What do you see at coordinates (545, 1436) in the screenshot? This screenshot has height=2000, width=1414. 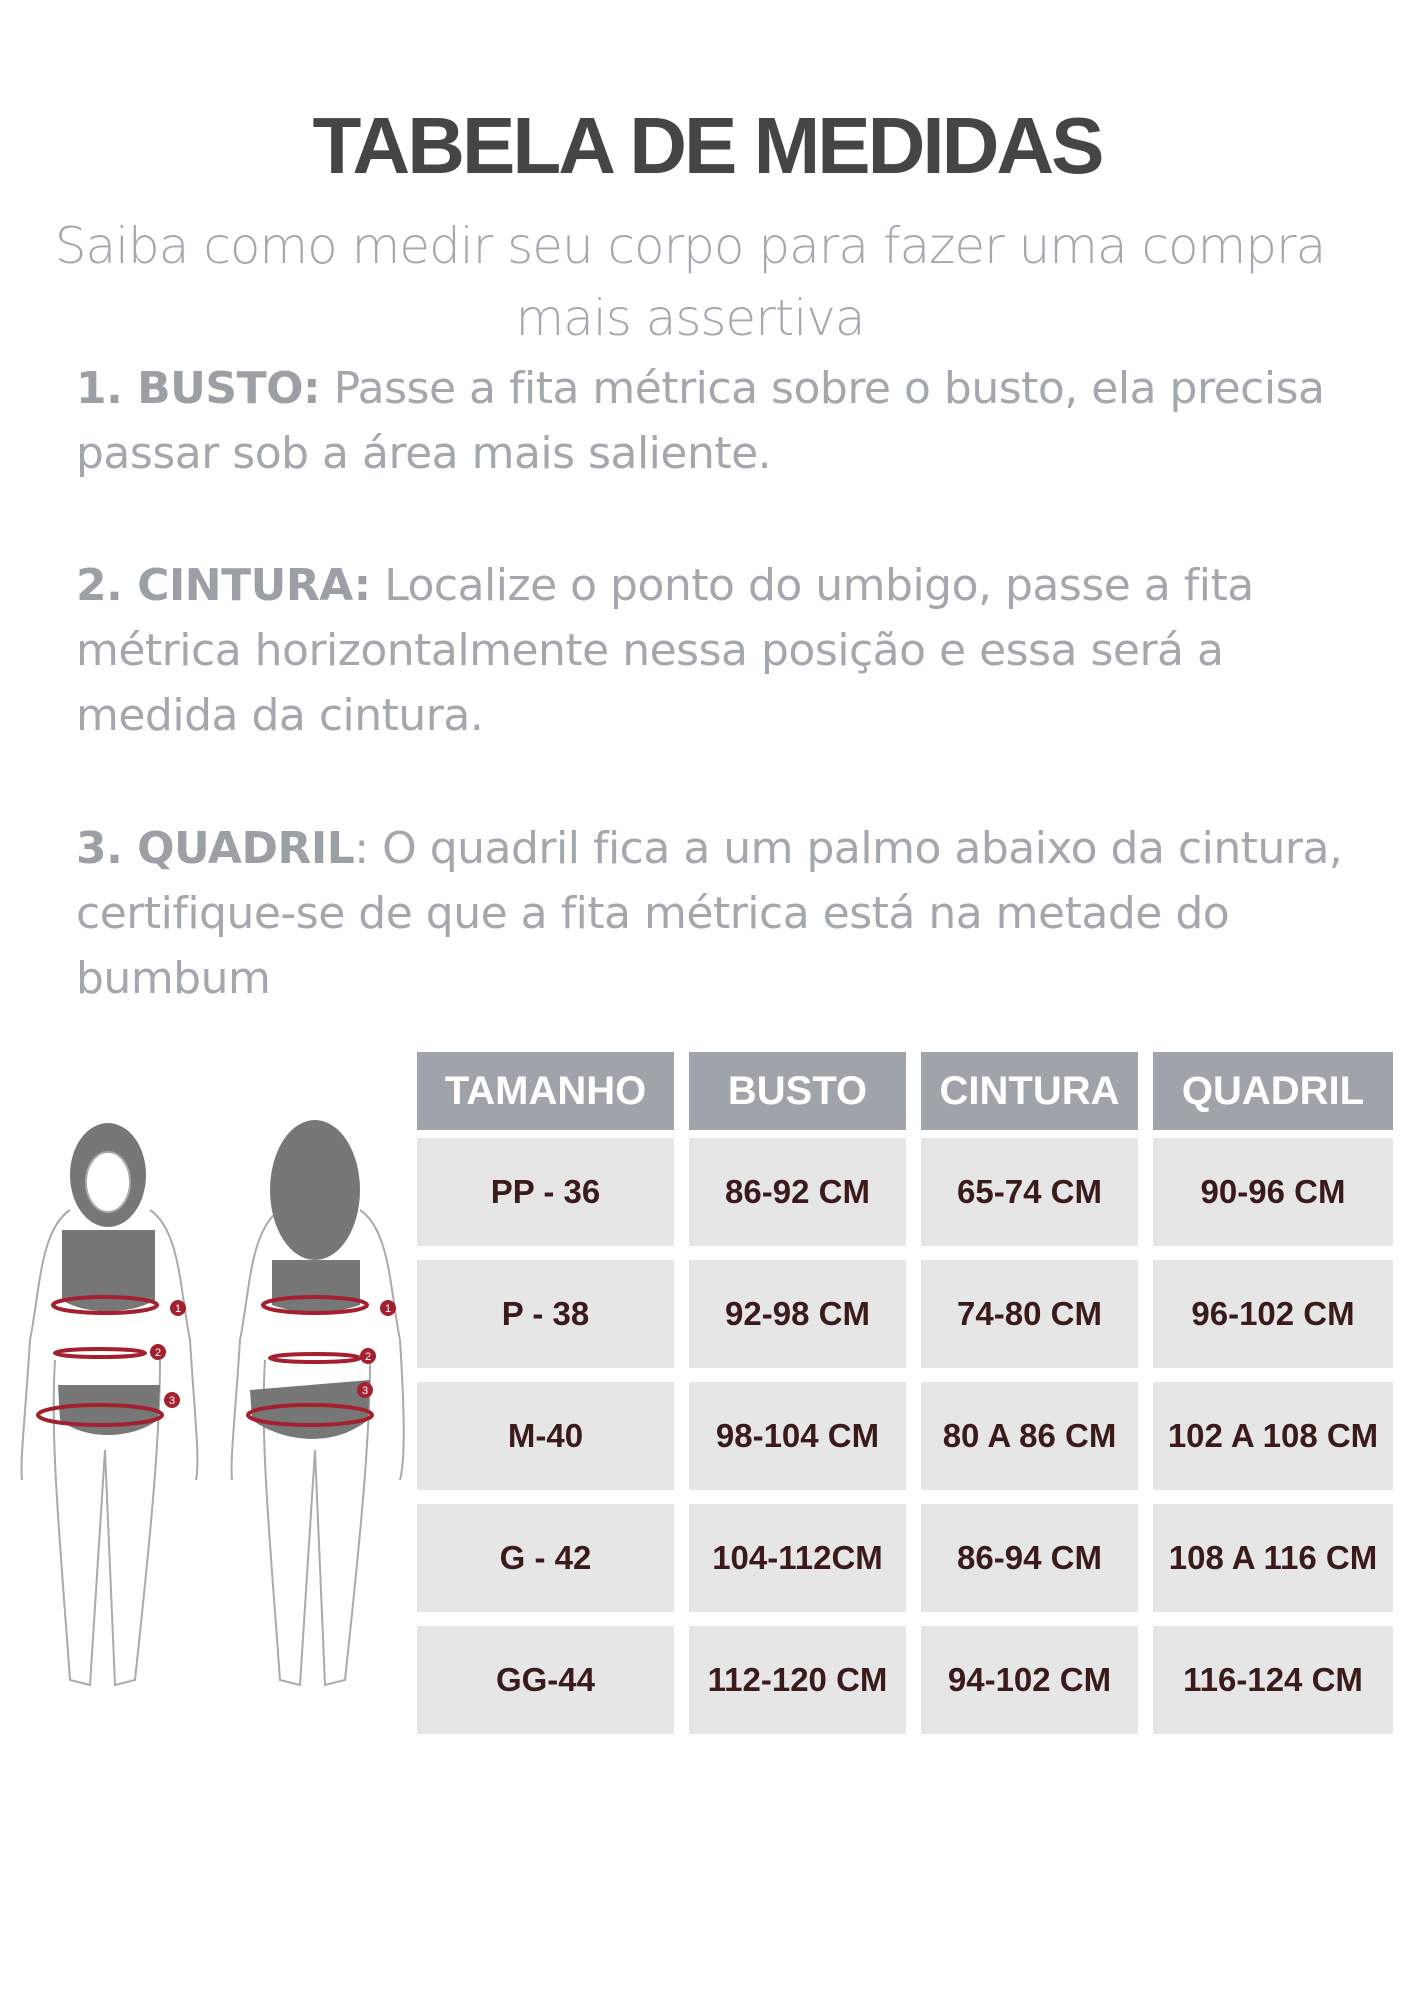 I see `table-cell: M-40` at bounding box center [545, 1436].